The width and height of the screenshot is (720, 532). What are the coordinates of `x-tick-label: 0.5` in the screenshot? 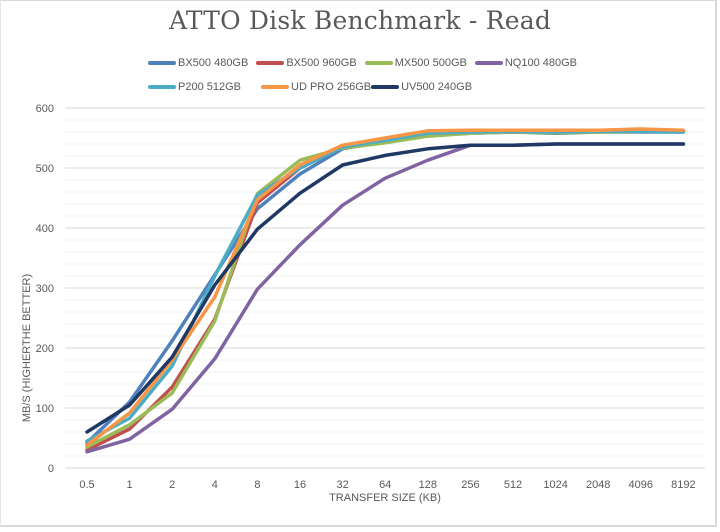 It's located at (86, 485).